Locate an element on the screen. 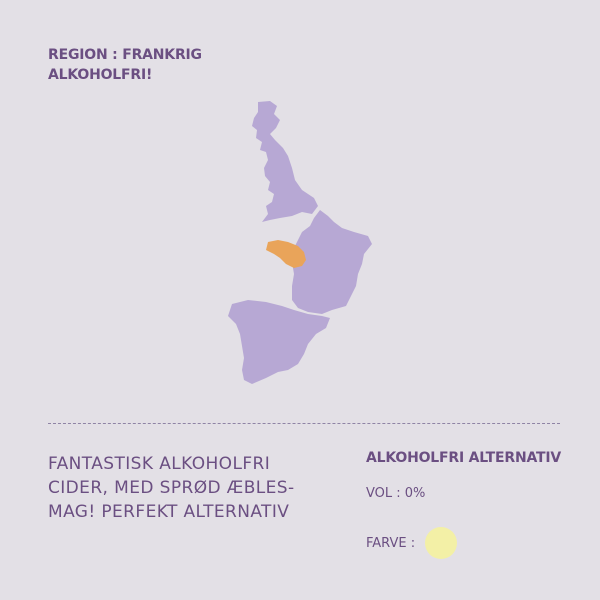 This screenshot has height=600, width=600. color-swatch is located at coordinates (441, 543).